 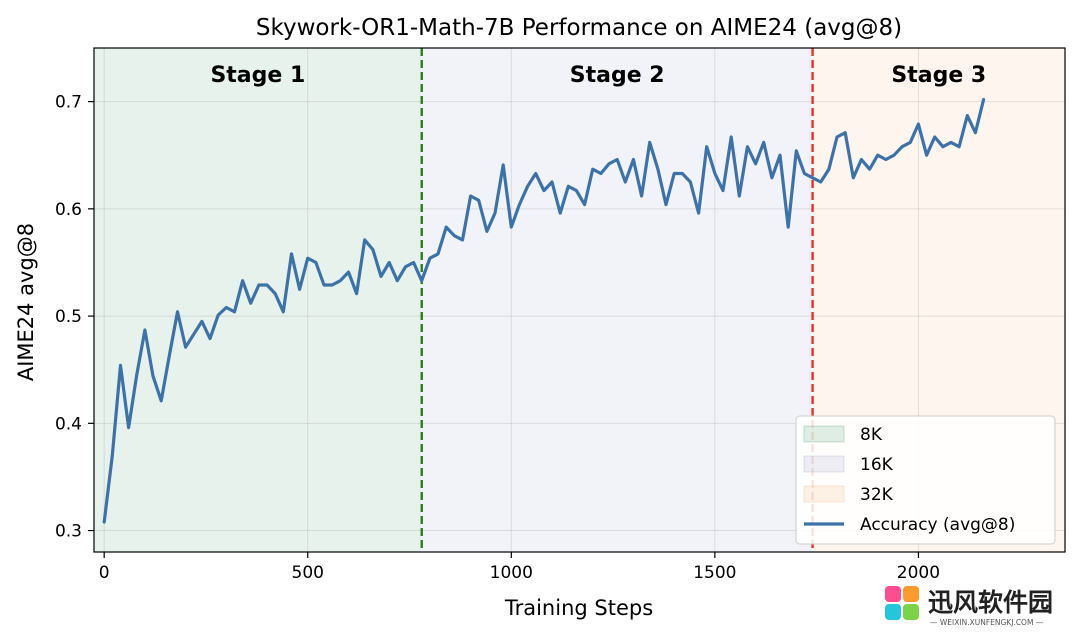 I want to click on y-tick-label: 0.4, so click(x=68, y=424).